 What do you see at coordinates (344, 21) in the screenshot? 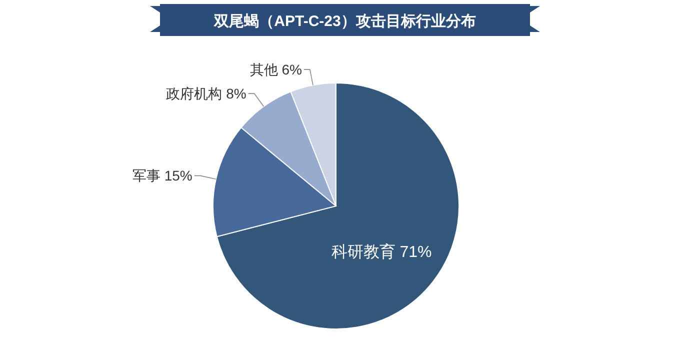
I see `chart-title: 双尾蝎（APT-C-23）攻击目标行业分布` at bounding box center [344, 21].